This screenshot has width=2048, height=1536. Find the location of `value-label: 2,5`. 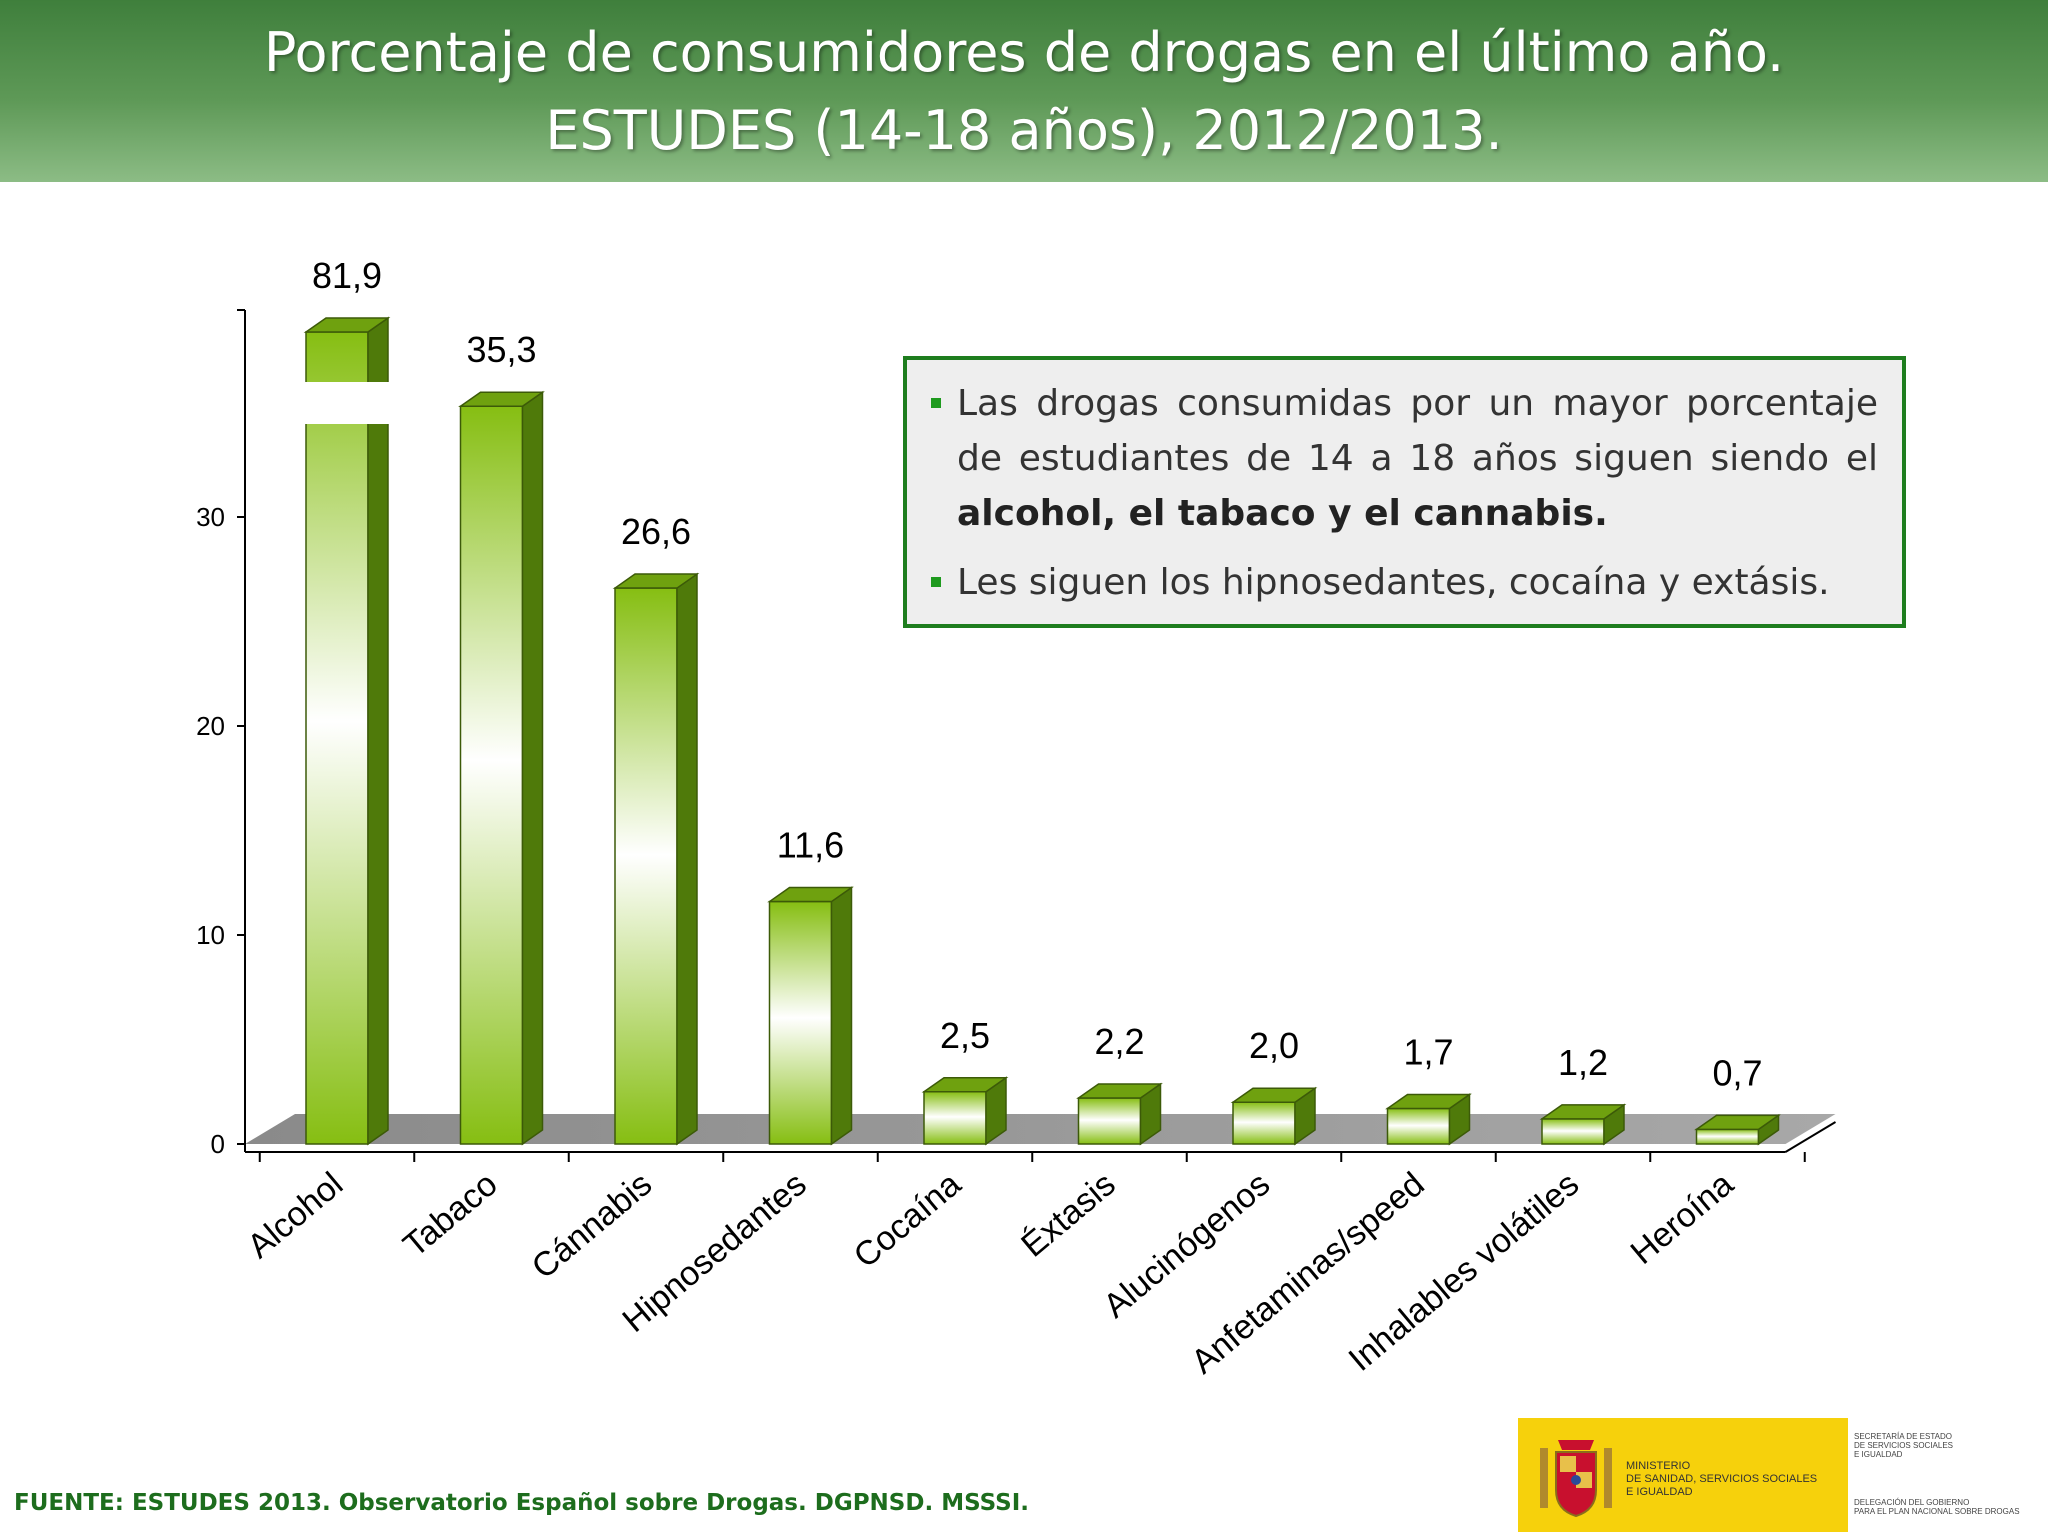

value-label: 2,5 is located at coordinates (965, 1035).